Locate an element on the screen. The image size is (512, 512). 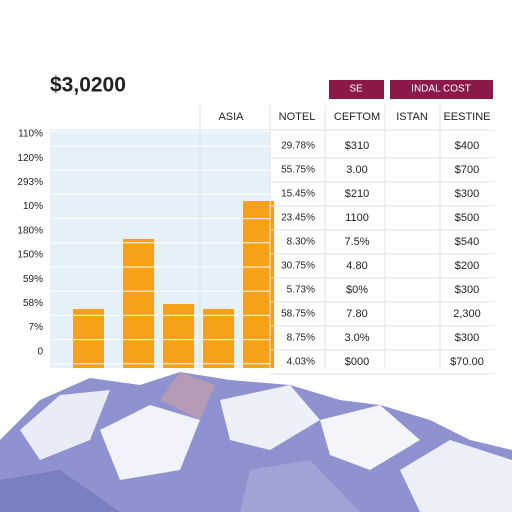
badge-label: SE is located at coordinates (356, 89).